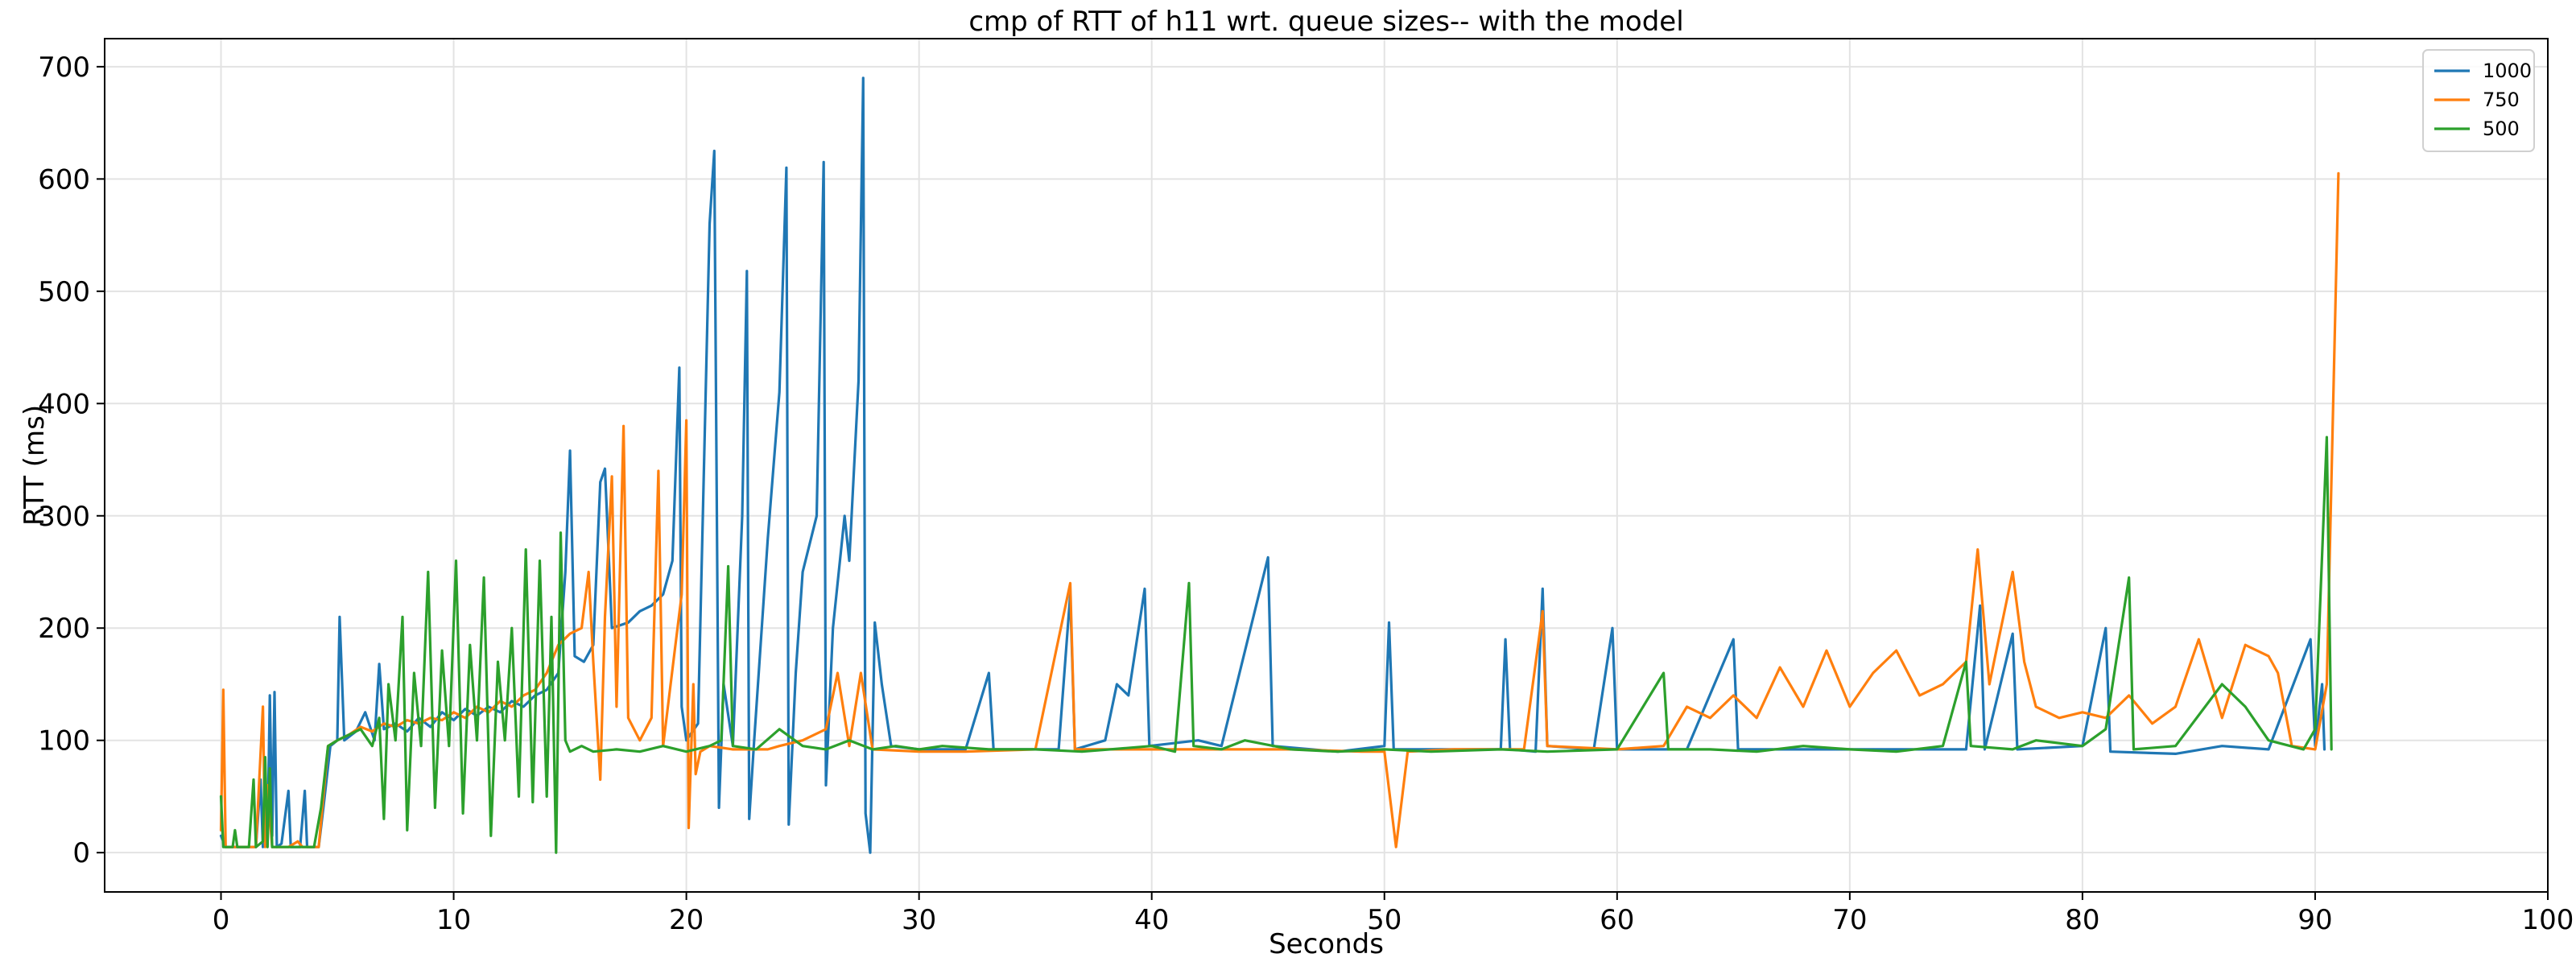 The image size is (2576, 966). Describe the element at coordinates (2501, 129) in the screenshot. I see `legend-label-500: 500` at that location.